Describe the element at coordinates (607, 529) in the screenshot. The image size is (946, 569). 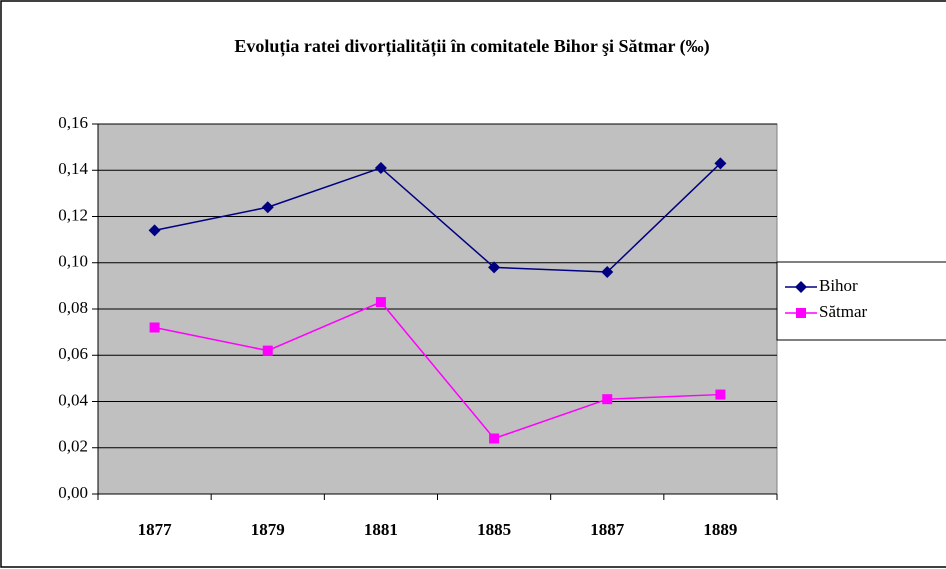
I see `x-tick-label: 1887` at that location.